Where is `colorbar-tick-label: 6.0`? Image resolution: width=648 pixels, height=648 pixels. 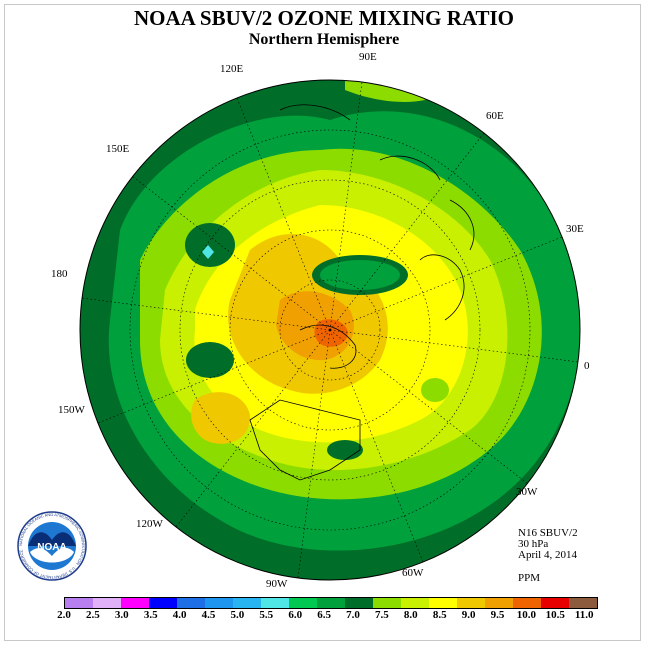
colorbar-tick-label: 6.0 is located at coordinates (295, 615).